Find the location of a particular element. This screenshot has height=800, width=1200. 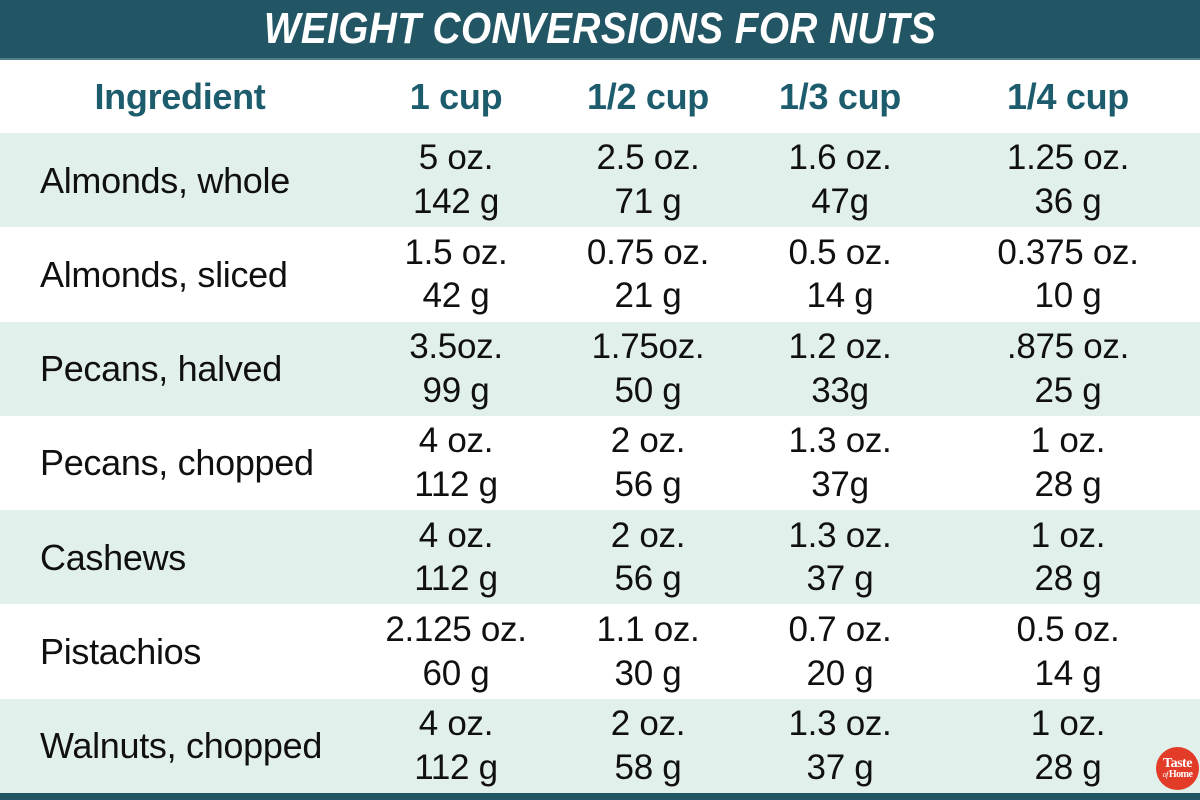

value-cell: 1.75oz. 50 g is located at coordinates (648, 369).